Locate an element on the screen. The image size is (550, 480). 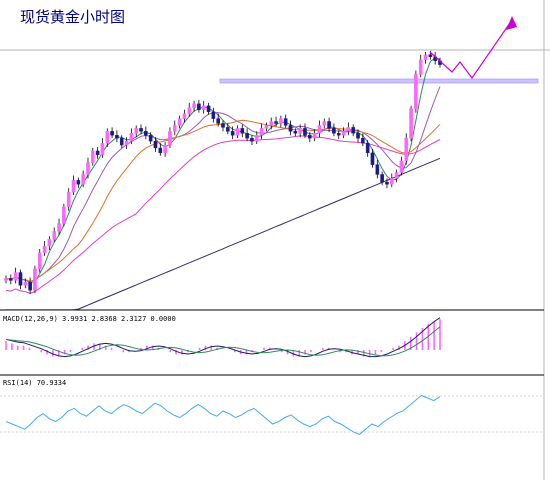
macd-histogram-and-lines is located at coordinates (223, 337).